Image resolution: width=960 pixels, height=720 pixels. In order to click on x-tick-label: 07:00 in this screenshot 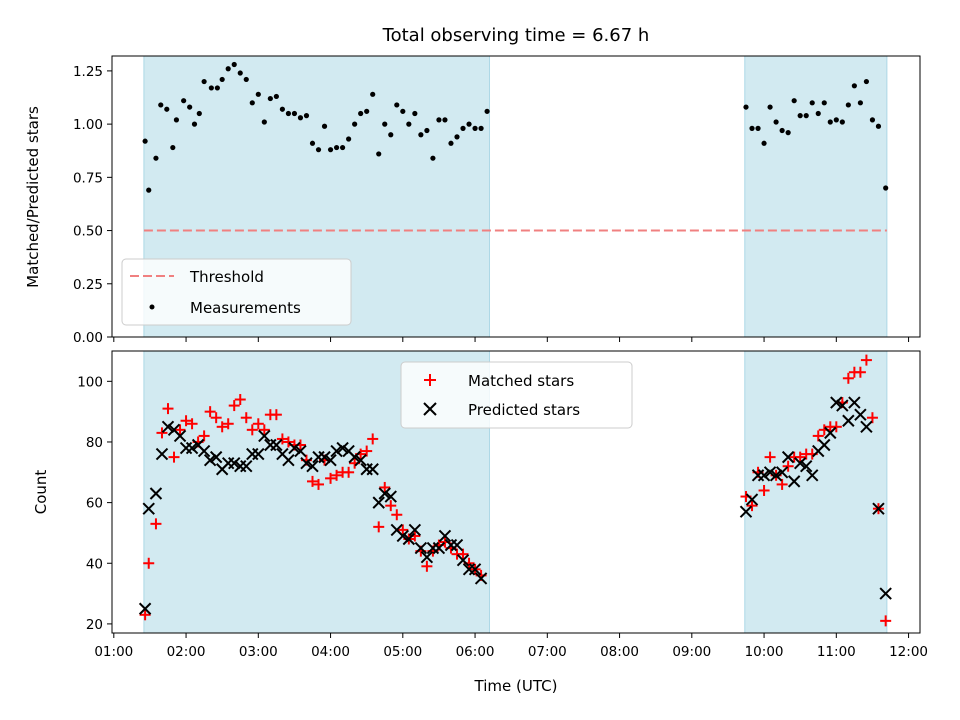, I will do `click(547, 652)`.